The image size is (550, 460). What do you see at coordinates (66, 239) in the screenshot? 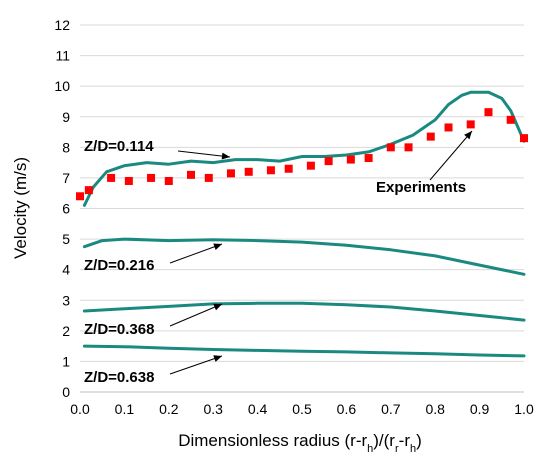
I see `y-tick-label-5: 5` at bounding box center [66, 239].